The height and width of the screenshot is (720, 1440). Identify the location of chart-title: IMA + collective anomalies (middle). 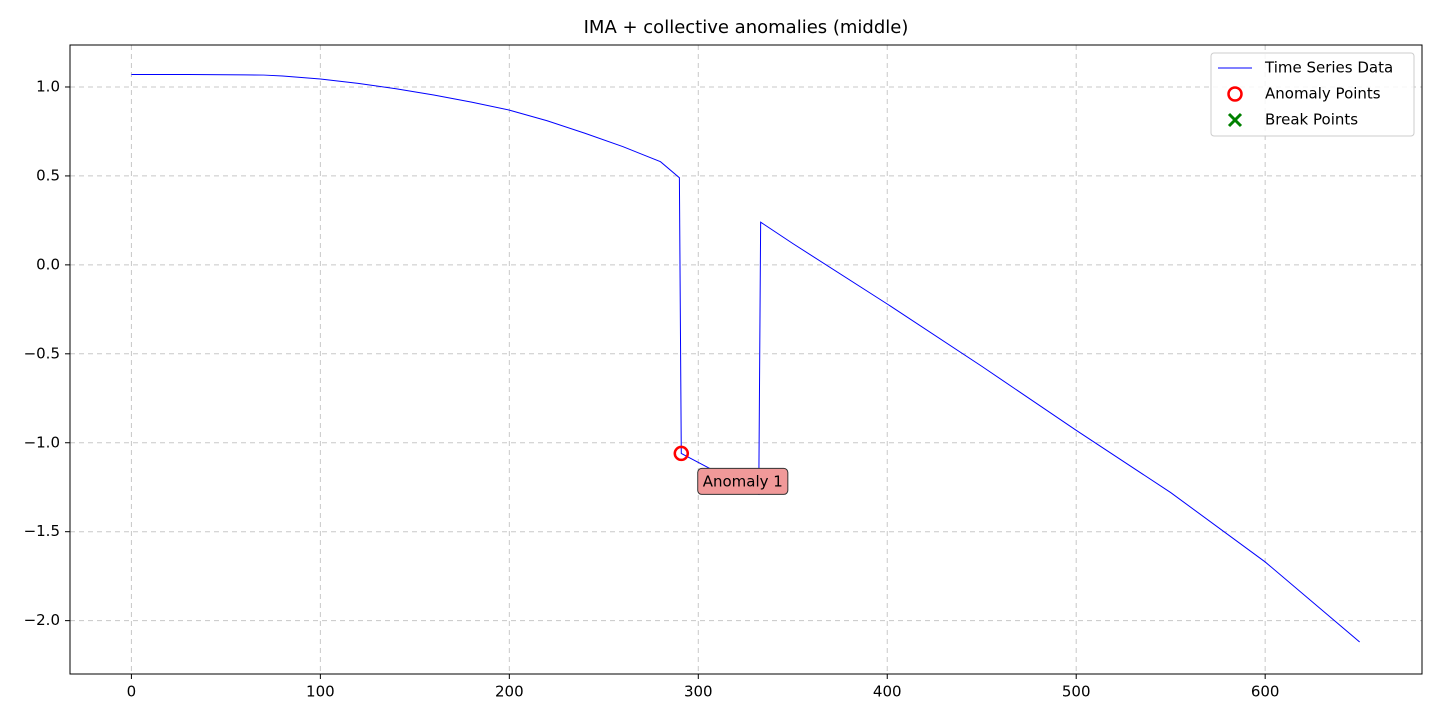
(746, 27).